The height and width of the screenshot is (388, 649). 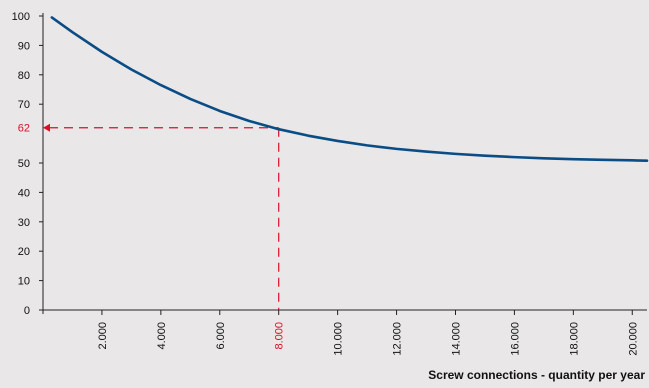 What do you see at coordinates (24, 223) in the screenshot?
I see `y-tick-label: 30` at bounding box center [24, 223].